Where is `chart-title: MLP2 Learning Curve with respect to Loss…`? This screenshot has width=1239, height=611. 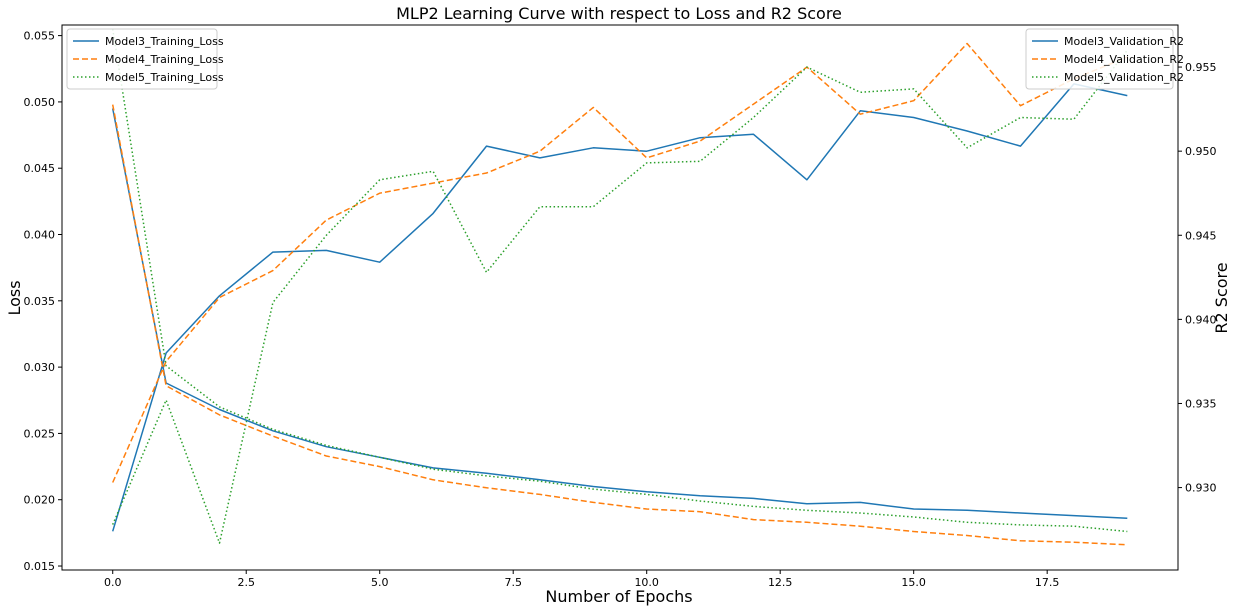 chart-title: MLP2 Learning Curve with respect to Loss… is located at coordinates (619, 13).